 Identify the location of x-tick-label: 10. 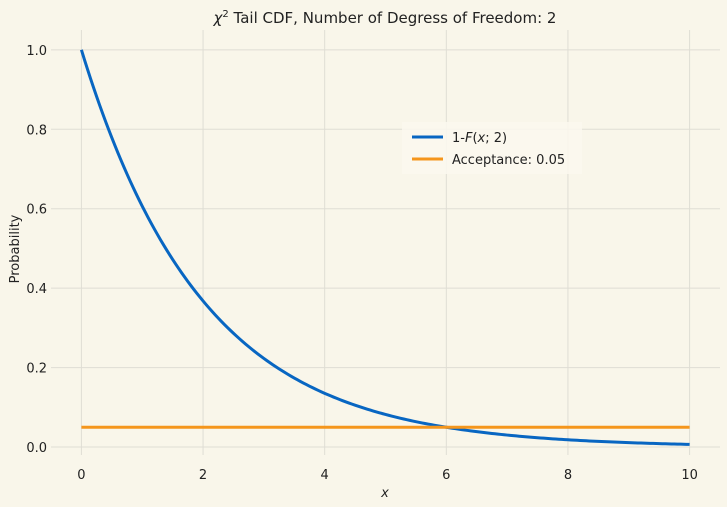
(689, 475).